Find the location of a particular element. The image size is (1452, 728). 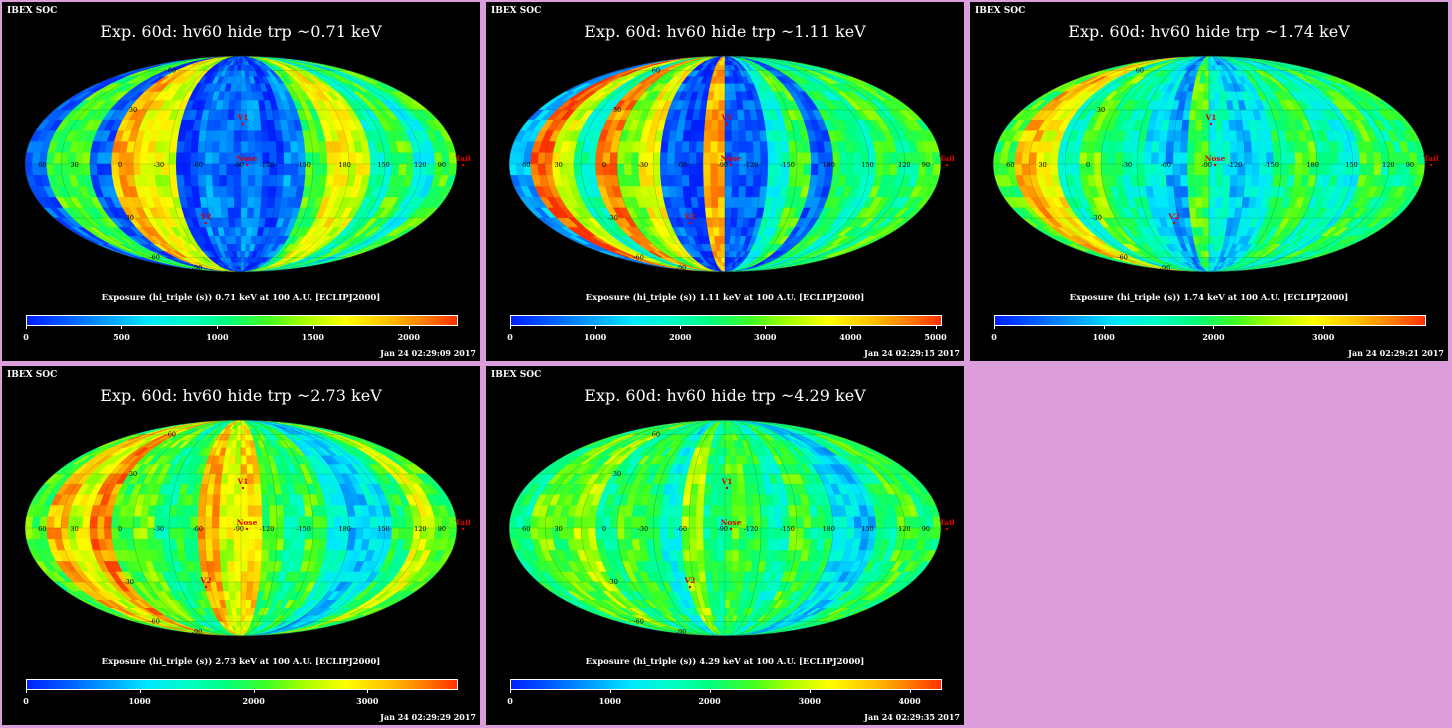

latitude-label: -90 is located at coordinates (681, 268).